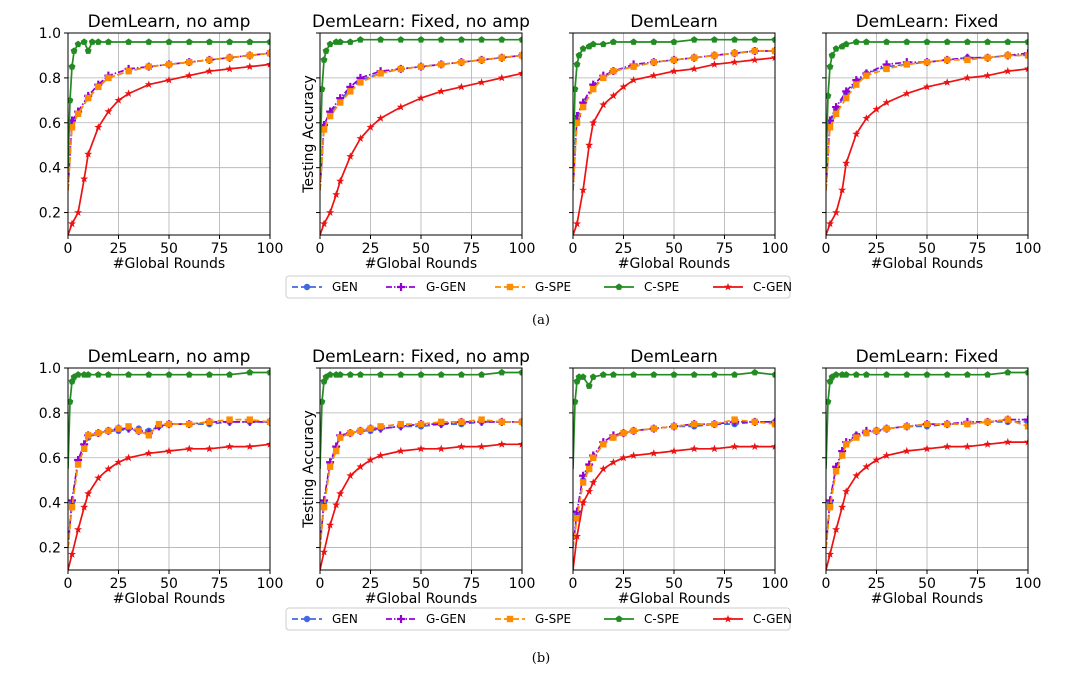  Describe the element at coordinates (1028, 584) in the screenshot. I see `x-tick-label: 100` at that location.